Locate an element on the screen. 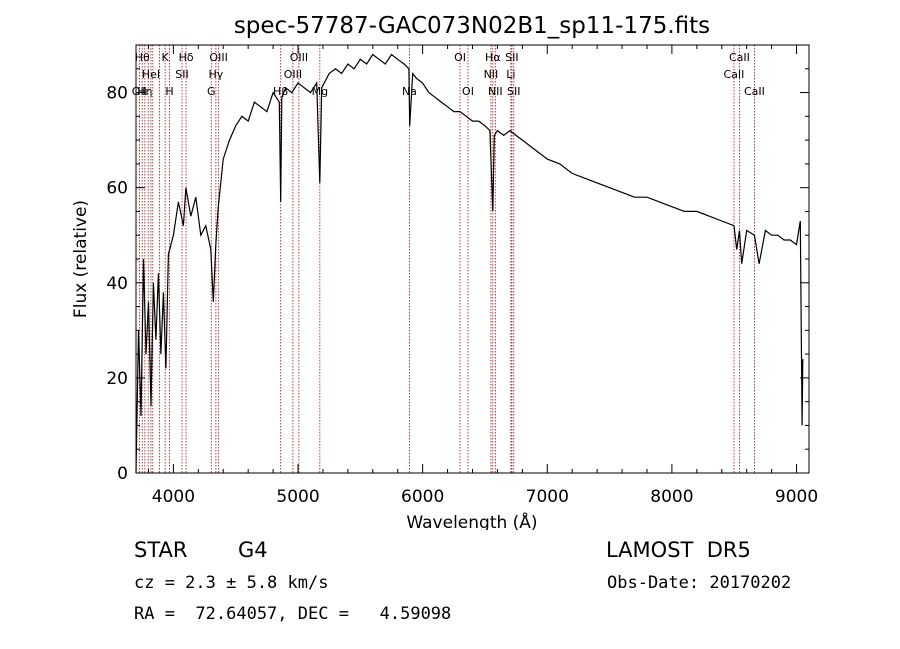  x-tick-label: 8000 is located at coordinates (671, 497).